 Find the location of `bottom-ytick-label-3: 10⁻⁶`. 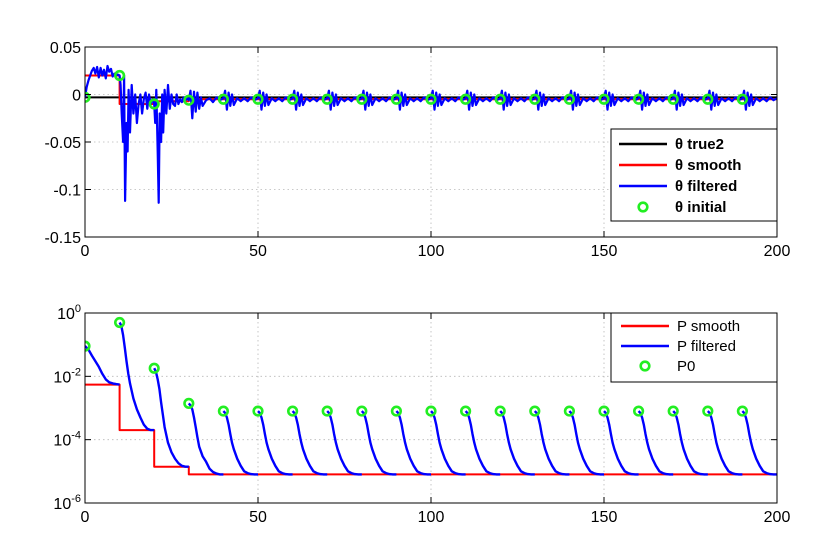

bottom-ytick-label-3: 10⁻⁶ is located at coordinates (67, 503).